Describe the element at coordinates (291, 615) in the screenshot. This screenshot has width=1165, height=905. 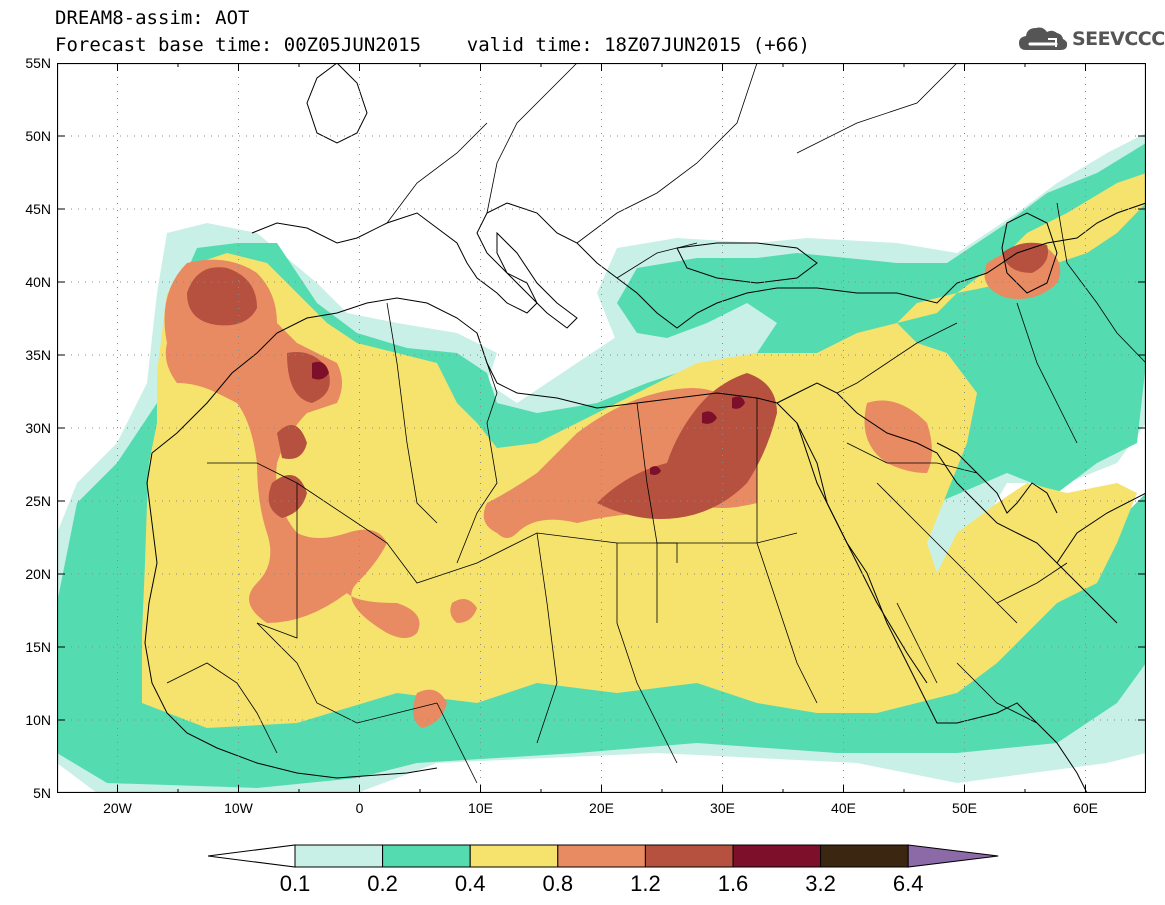
I see `africa-coast` at that location.